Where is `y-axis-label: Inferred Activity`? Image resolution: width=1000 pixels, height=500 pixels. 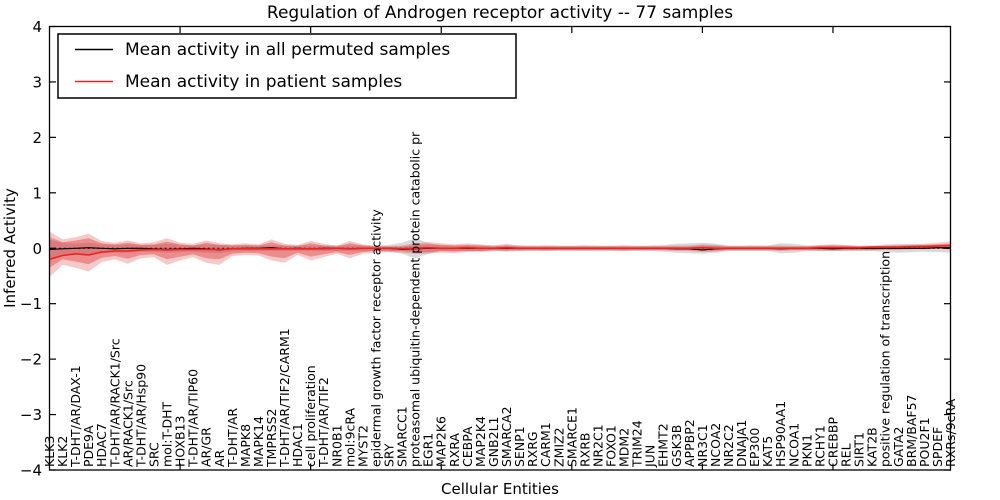
y-axis-label: Inferred Activity is located at coordinates (10, 248).